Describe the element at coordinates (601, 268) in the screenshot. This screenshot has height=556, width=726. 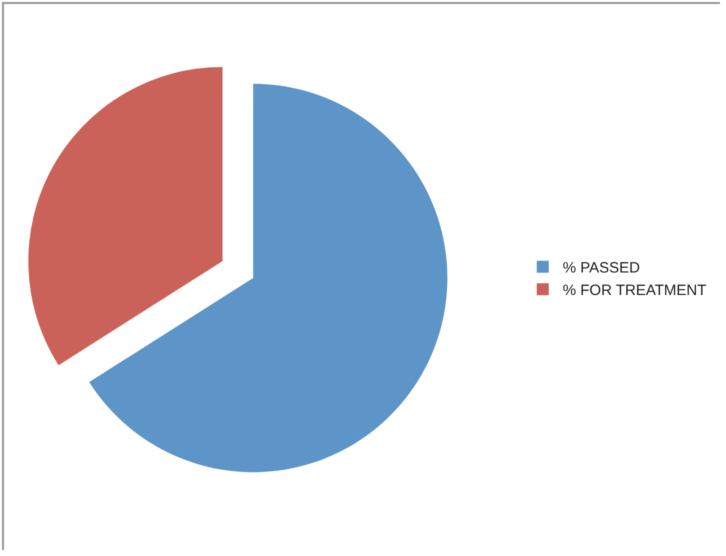
I see `legend-label: % PASSED` at that location.